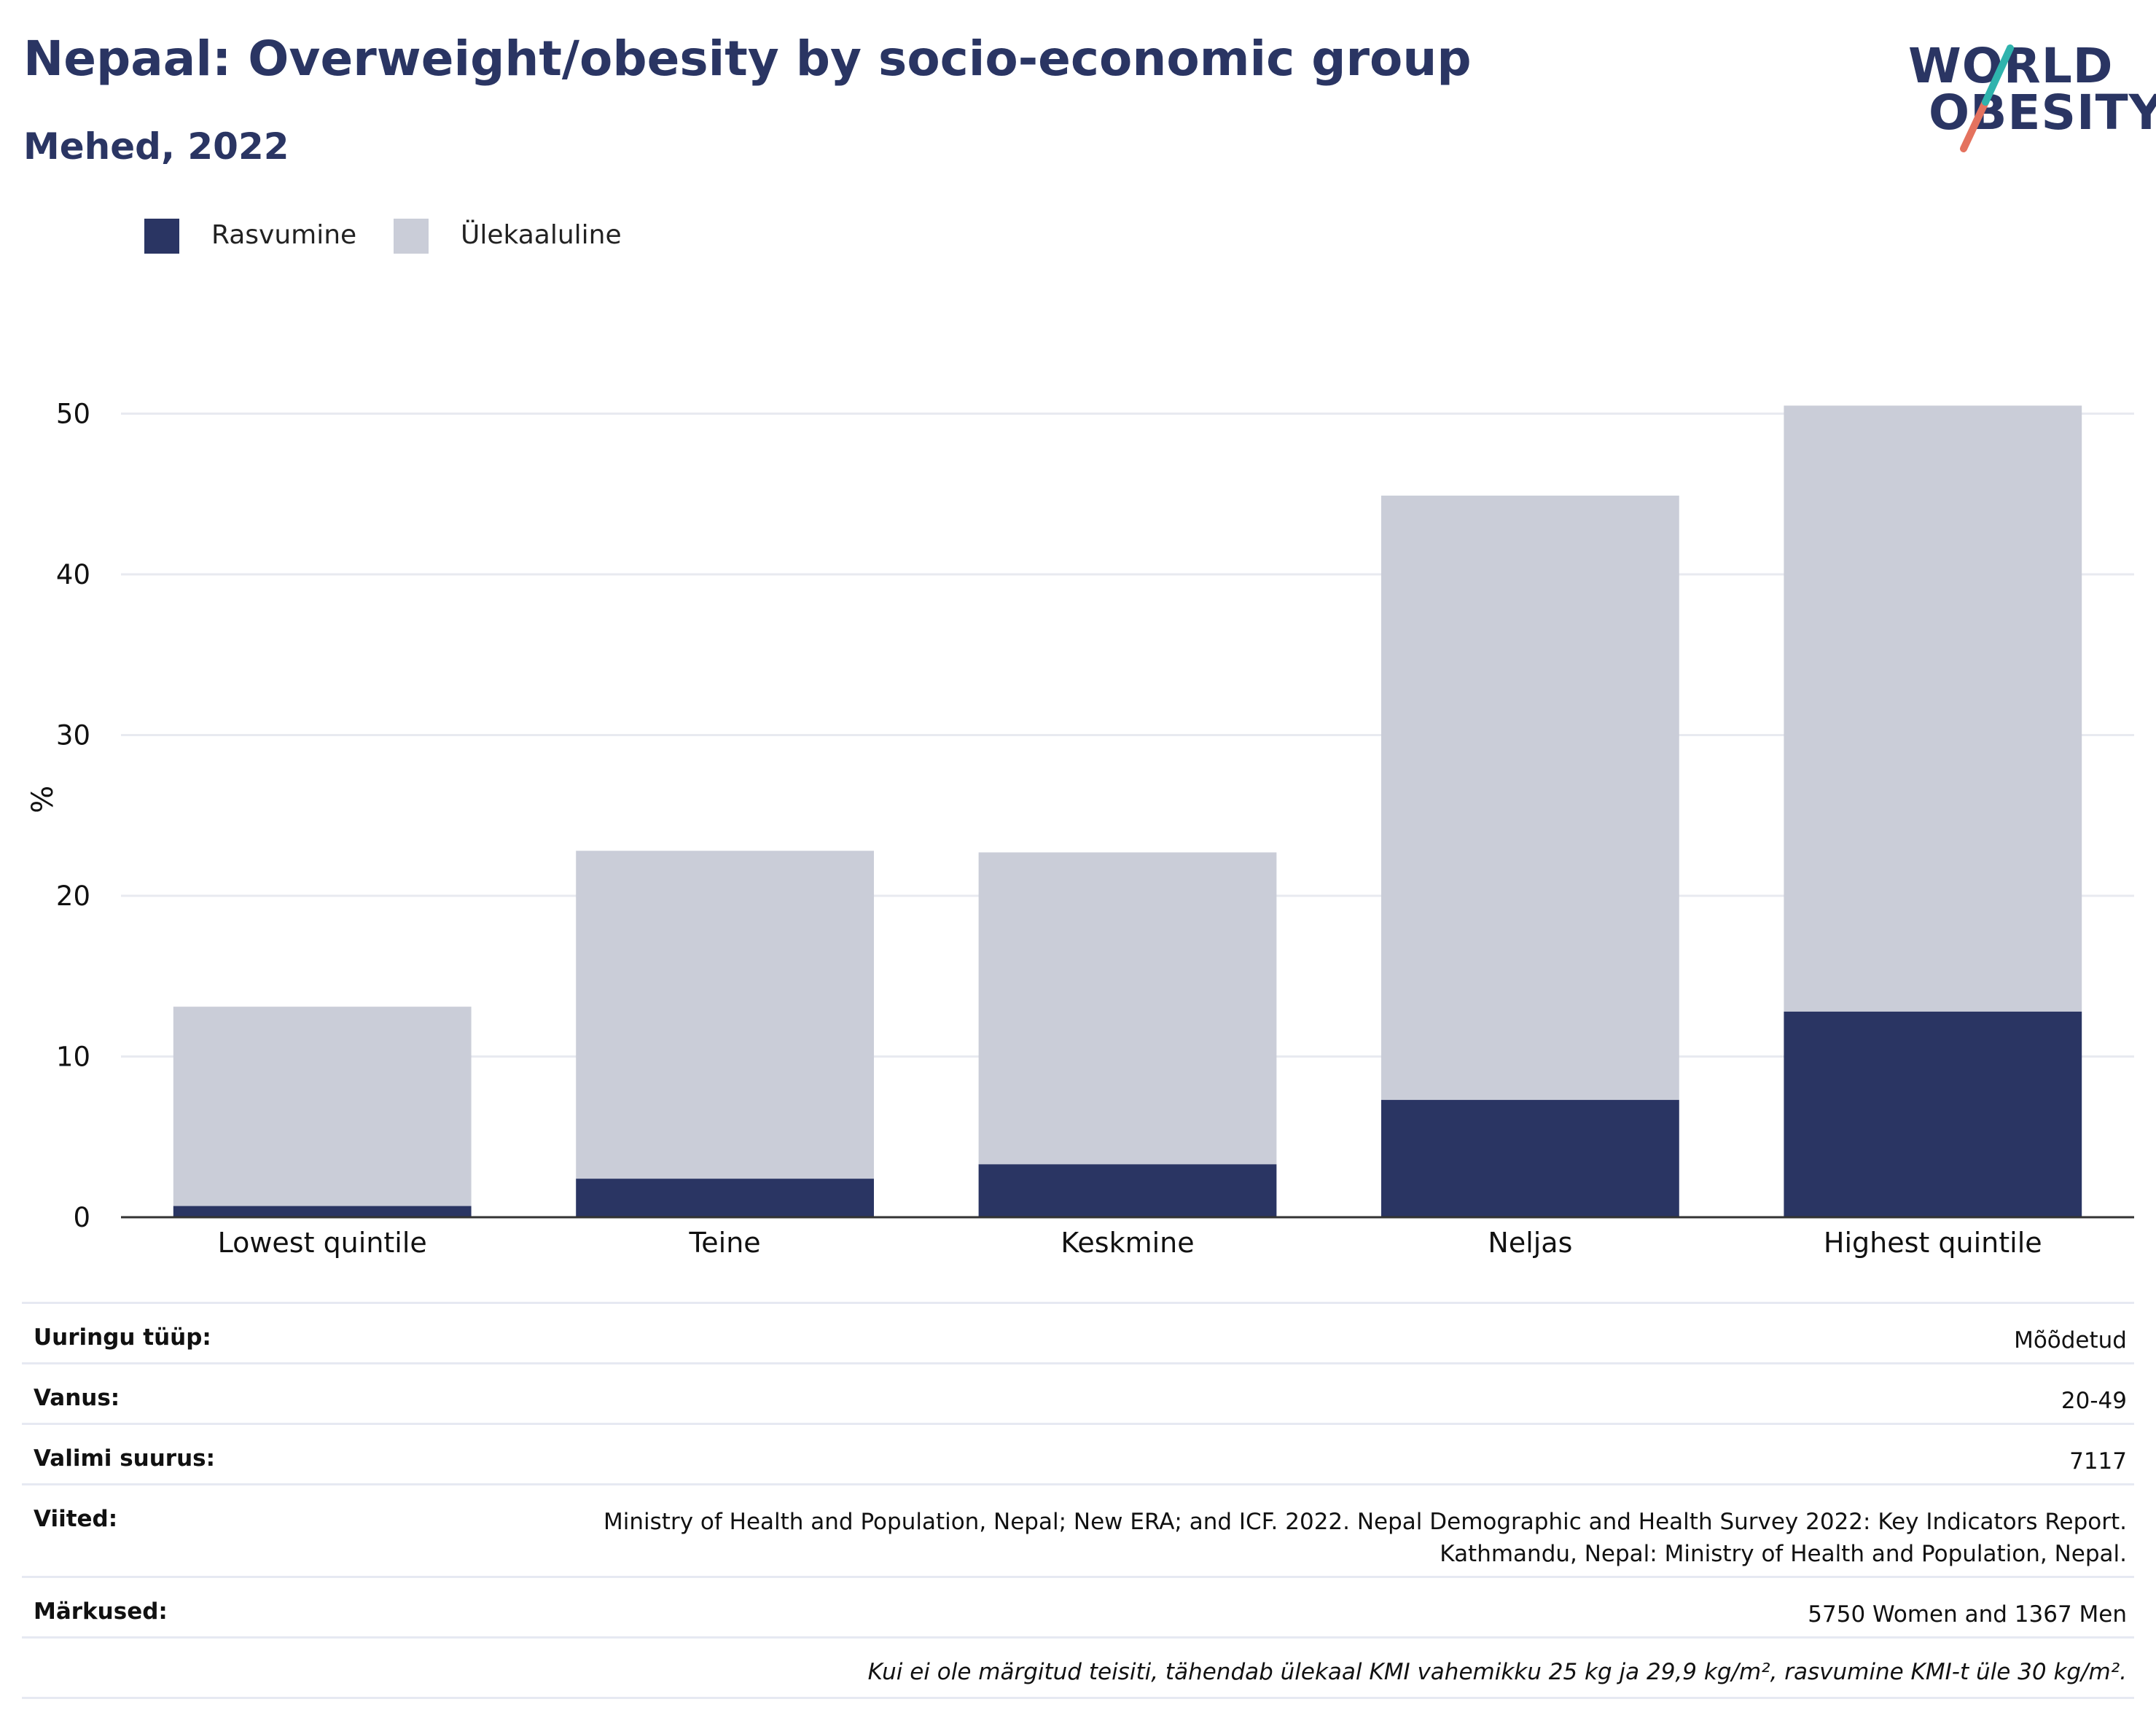 Image resolution: width=2156 pixels, height=1734 pixels. What do you see at coordinates (73, 574) in the screenshot?
I see `y-tick-label: 40` at bounding box center [73, 574].